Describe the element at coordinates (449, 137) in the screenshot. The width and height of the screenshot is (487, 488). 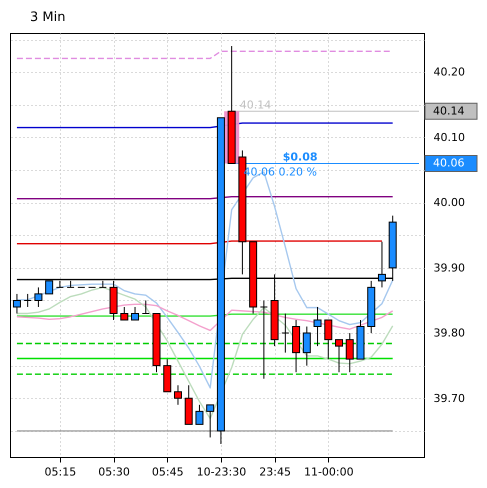
I see `y-tick-label: 40.10` at that location.